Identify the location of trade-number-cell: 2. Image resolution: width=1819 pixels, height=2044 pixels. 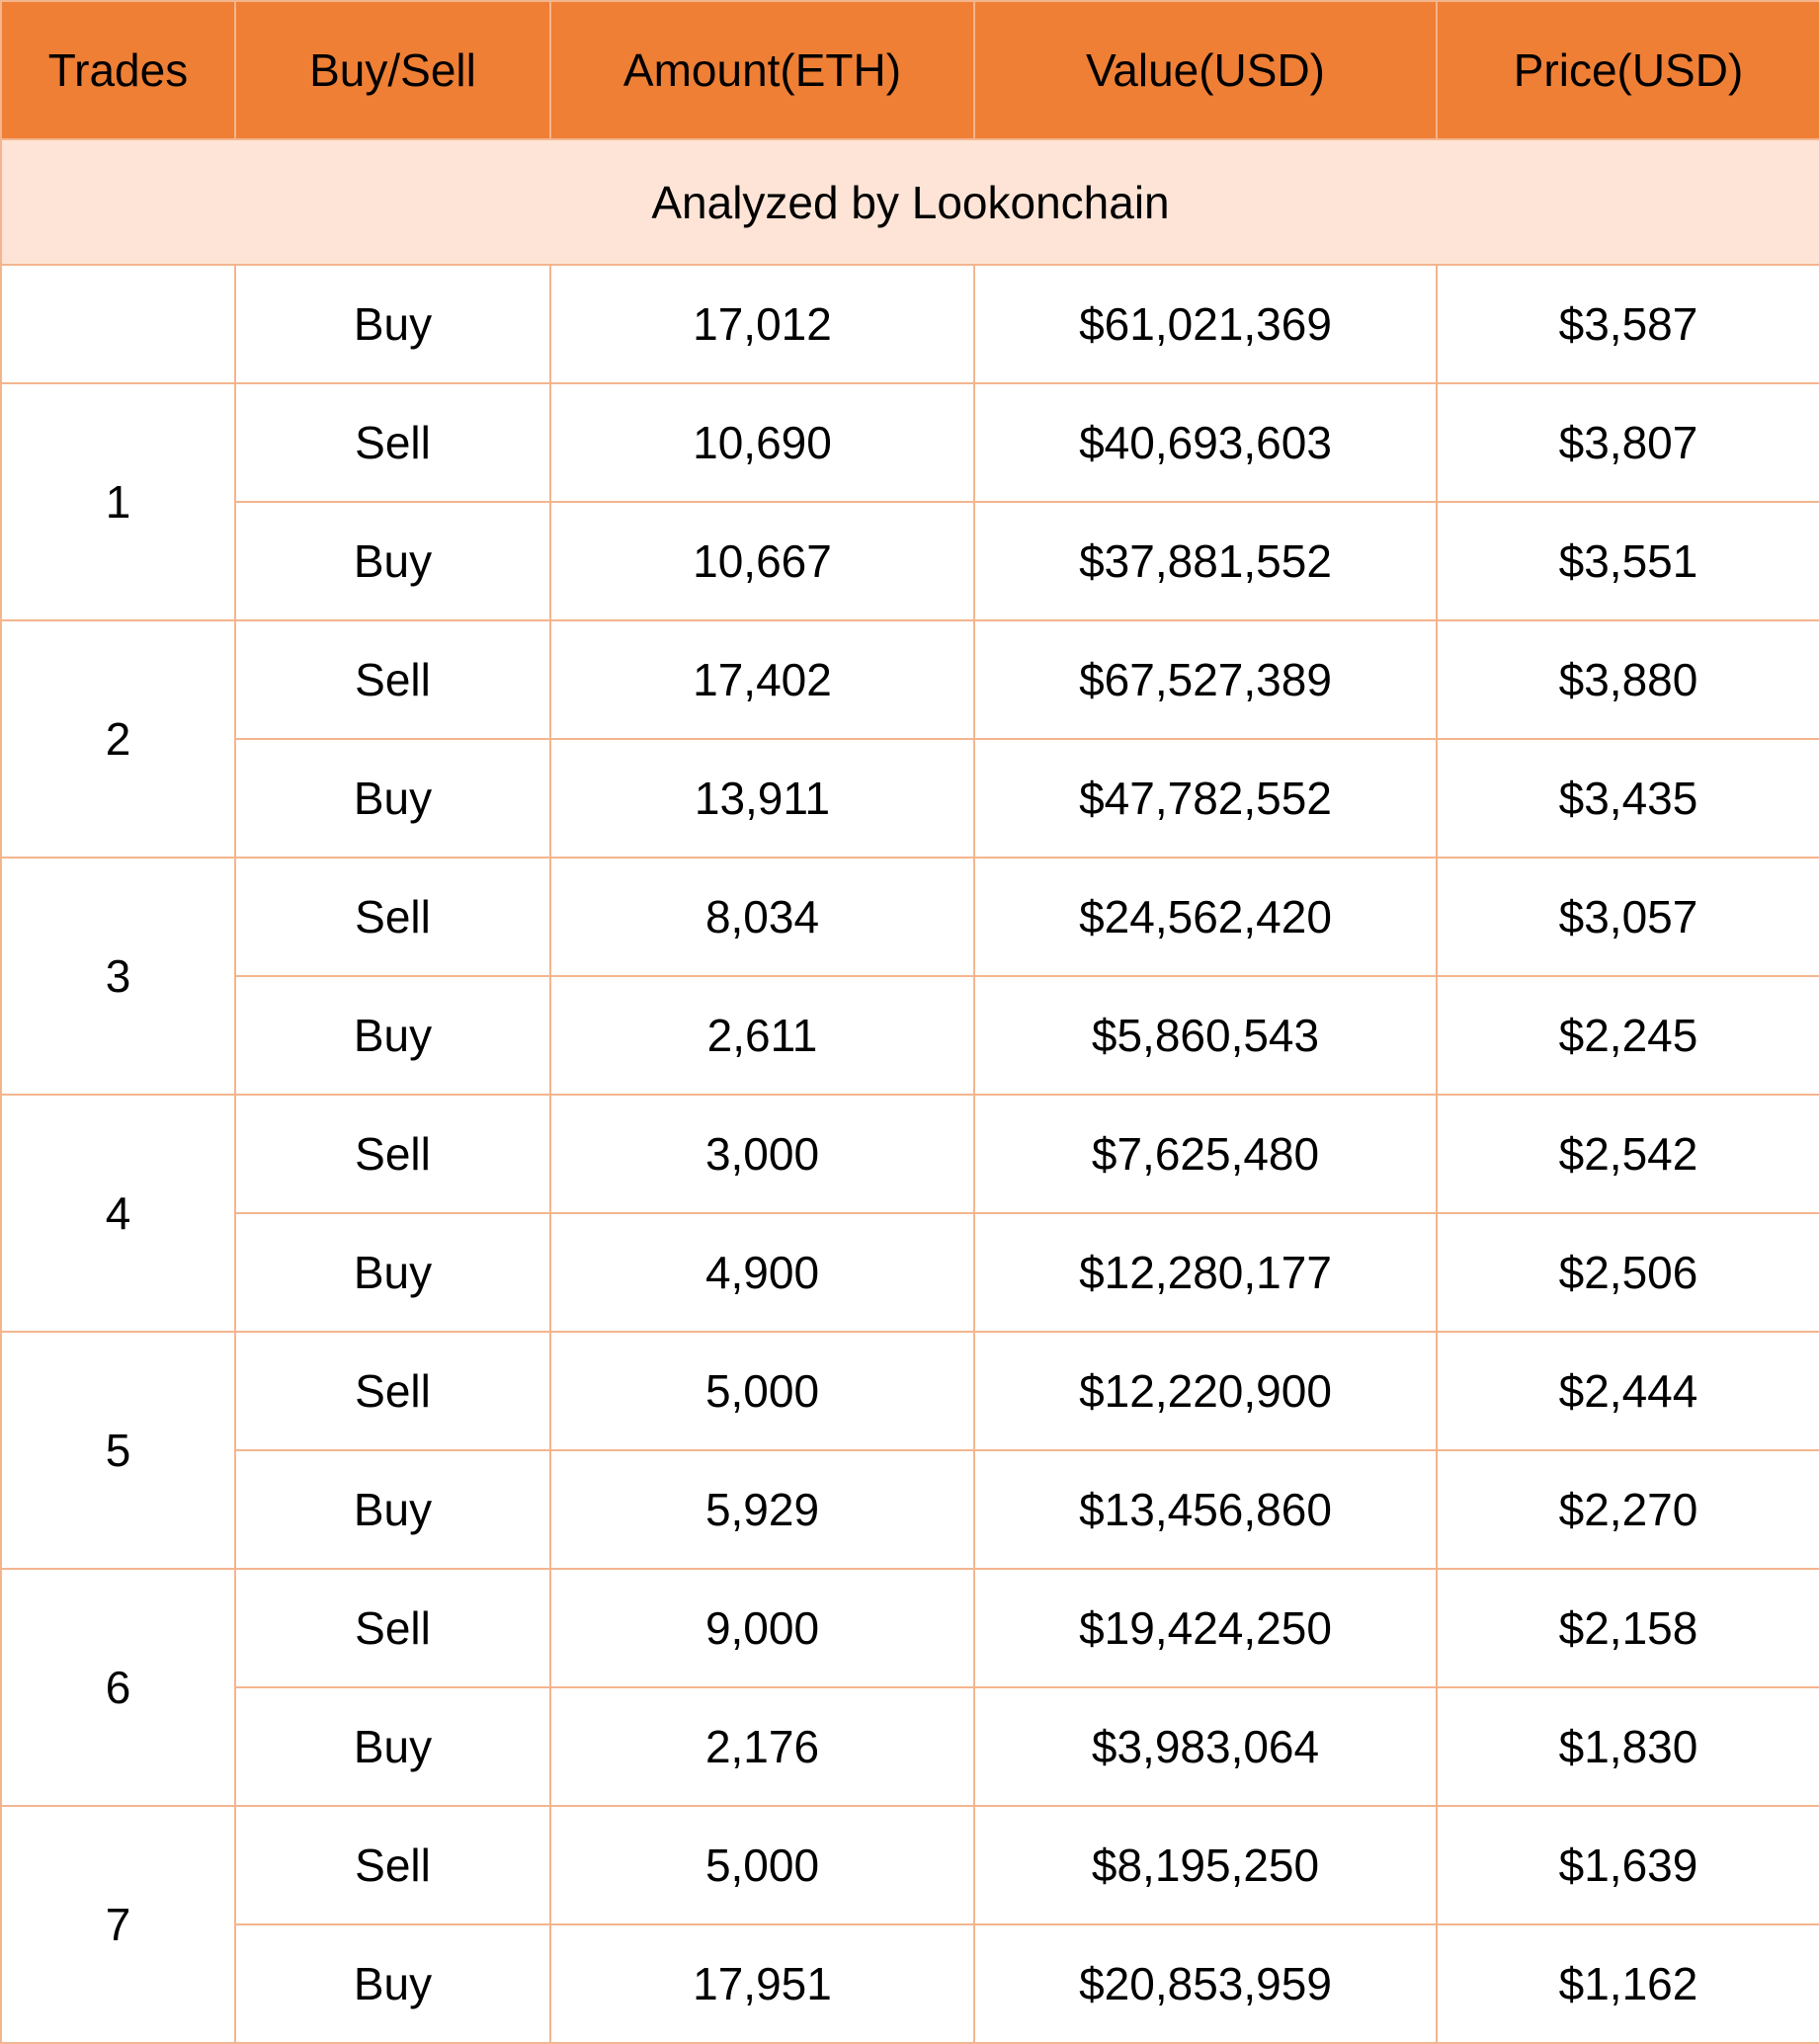
(118, 739).